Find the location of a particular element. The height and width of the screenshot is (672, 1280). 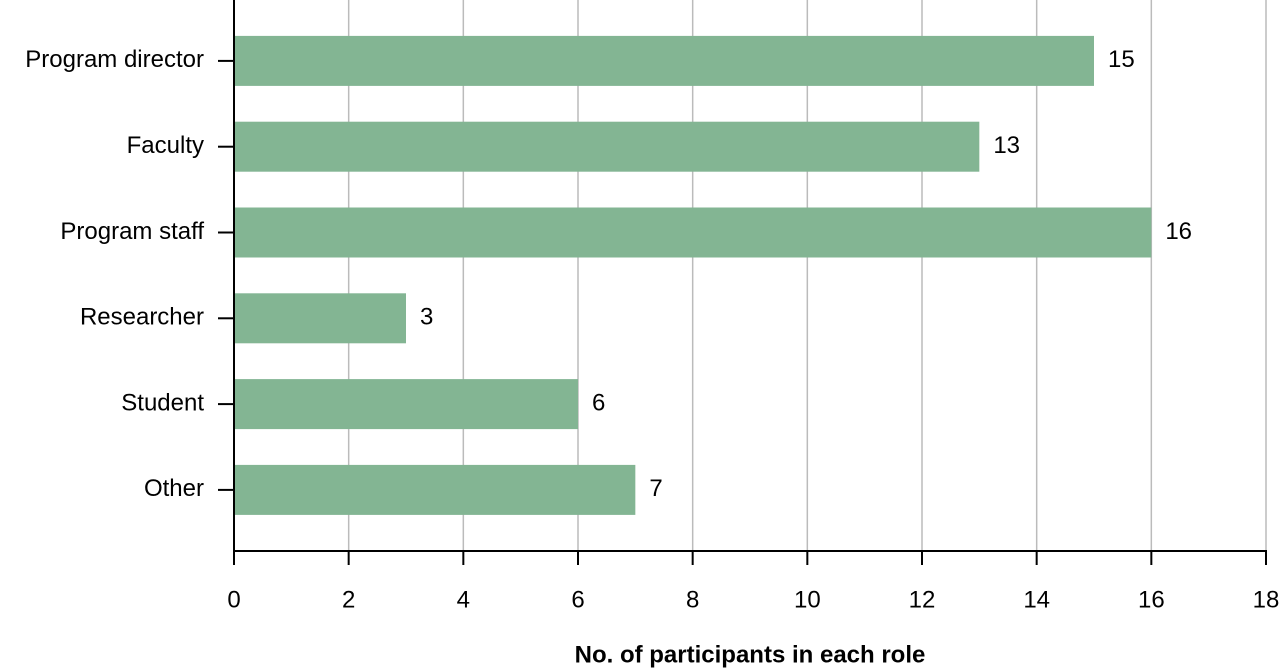

x-tick-label: 4 is located at coordinates (463, 599).